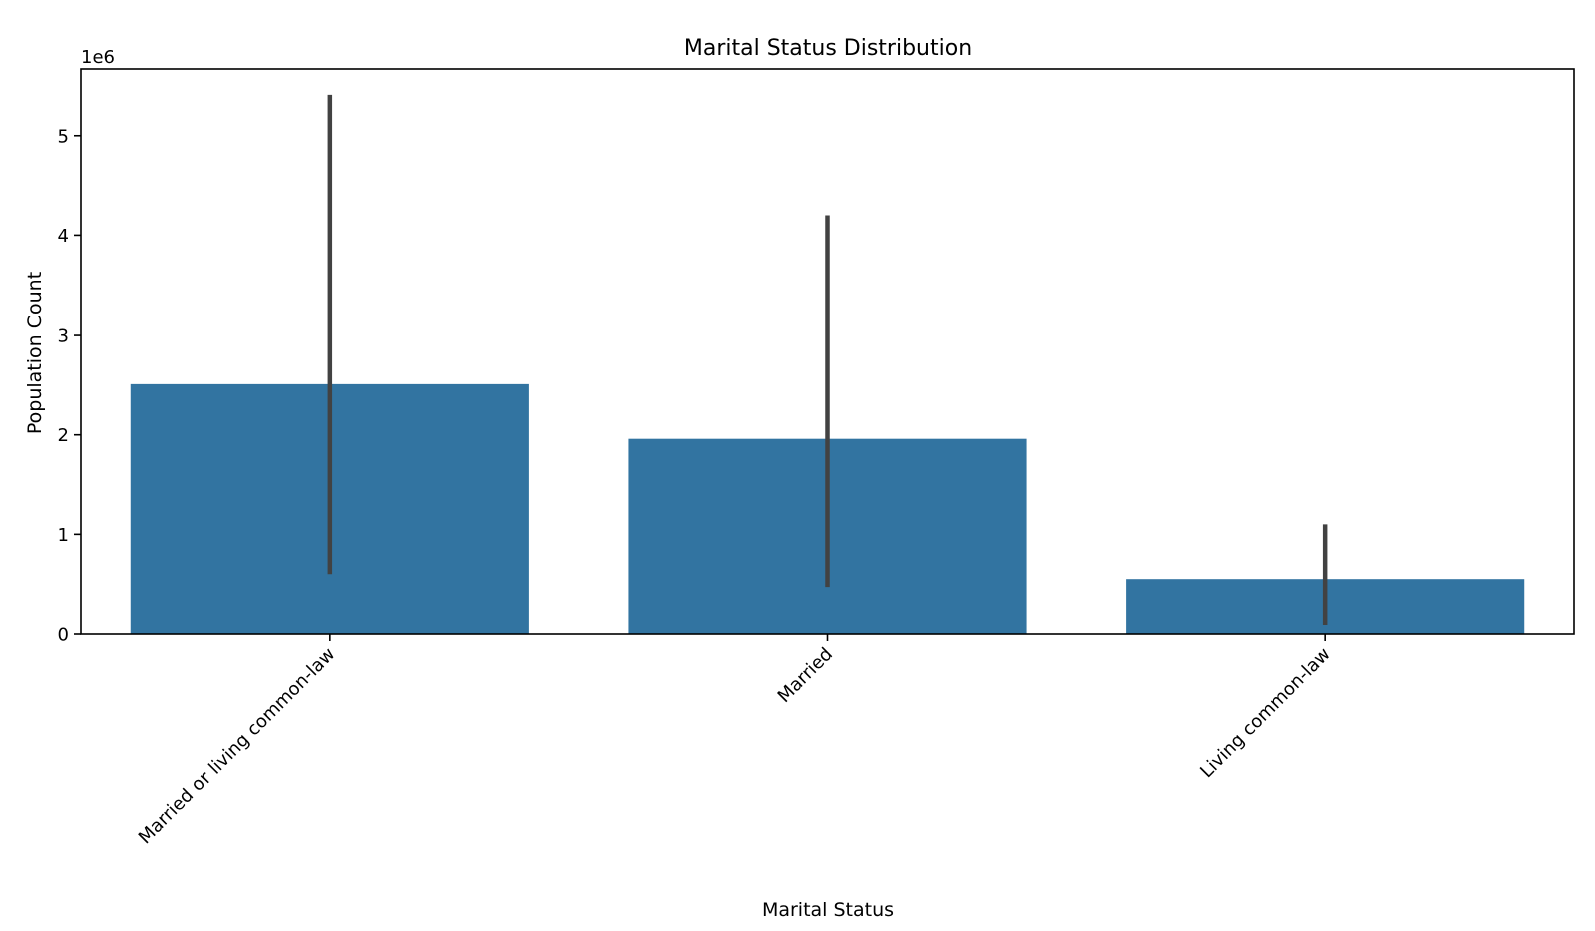  I want to click on x-tick-label: Living common-law, so click(1265, 713).